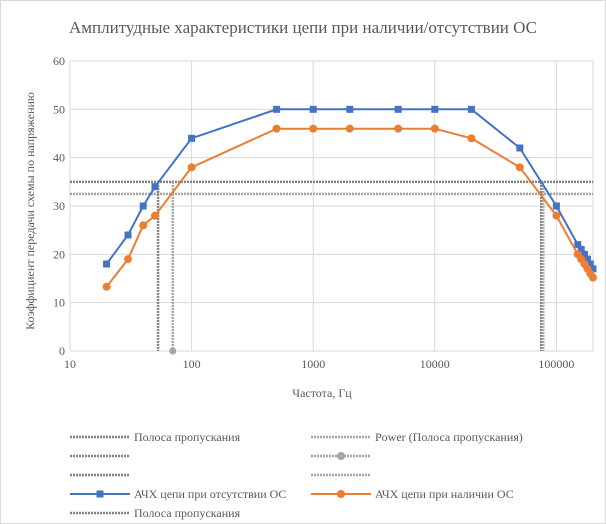 This screenshot has height=524, width=606. What do you see at coordinates (59, 254) in the screenshot?
I see `y-tick-label: 20` at bounding box center [59, 254].